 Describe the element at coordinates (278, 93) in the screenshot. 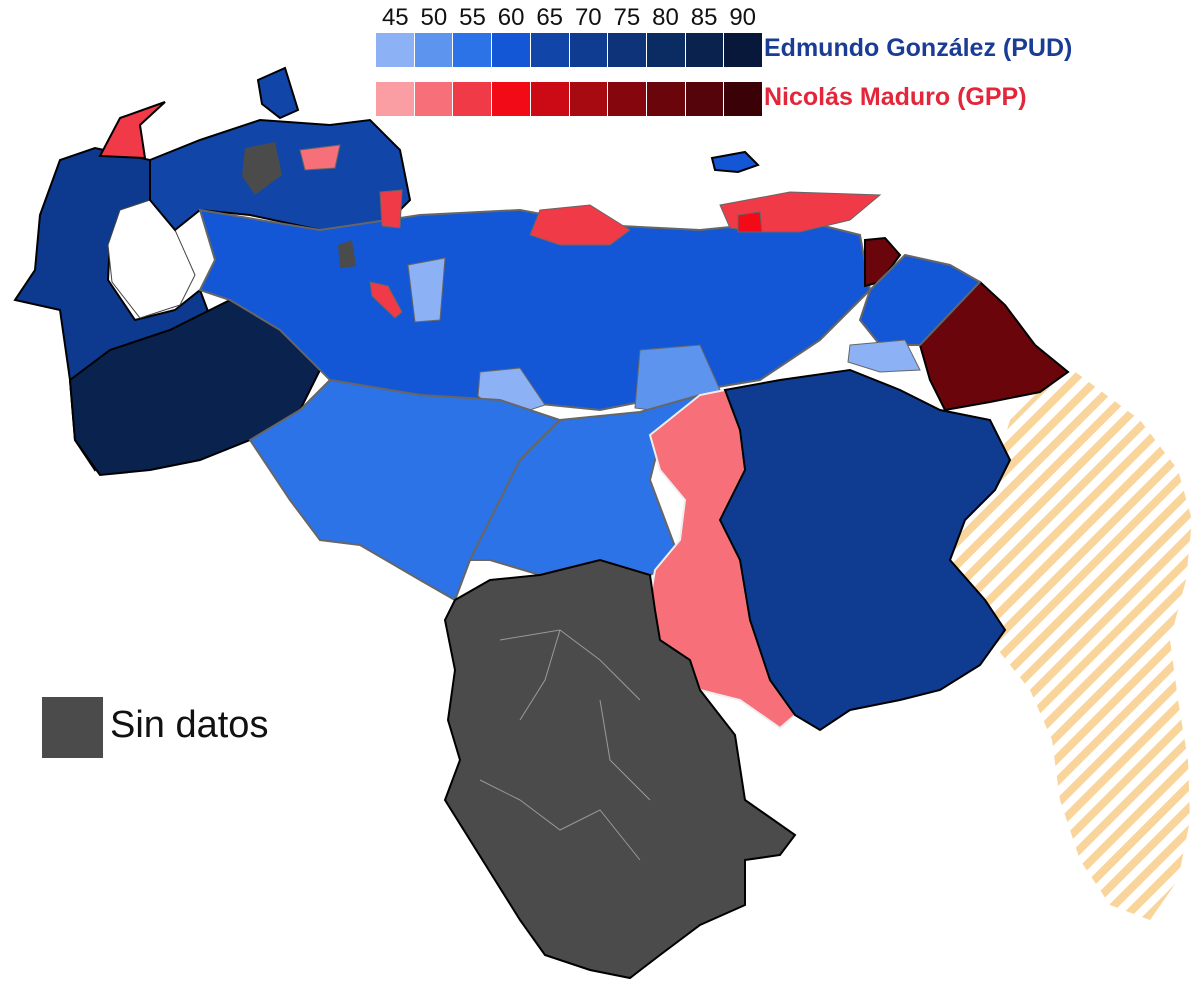

I see `island-aruba-like` at that location.